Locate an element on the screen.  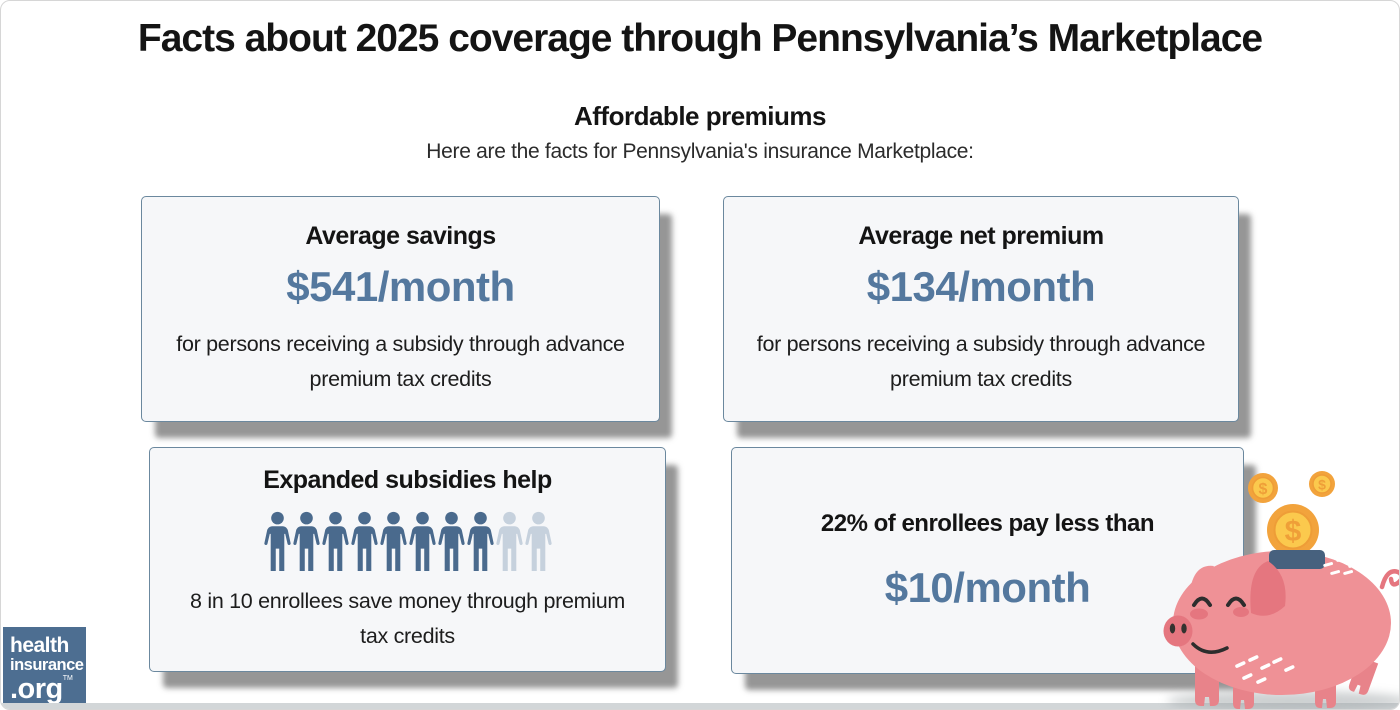
logo-line-org: .orgTM is located at coordinates (41, 688).